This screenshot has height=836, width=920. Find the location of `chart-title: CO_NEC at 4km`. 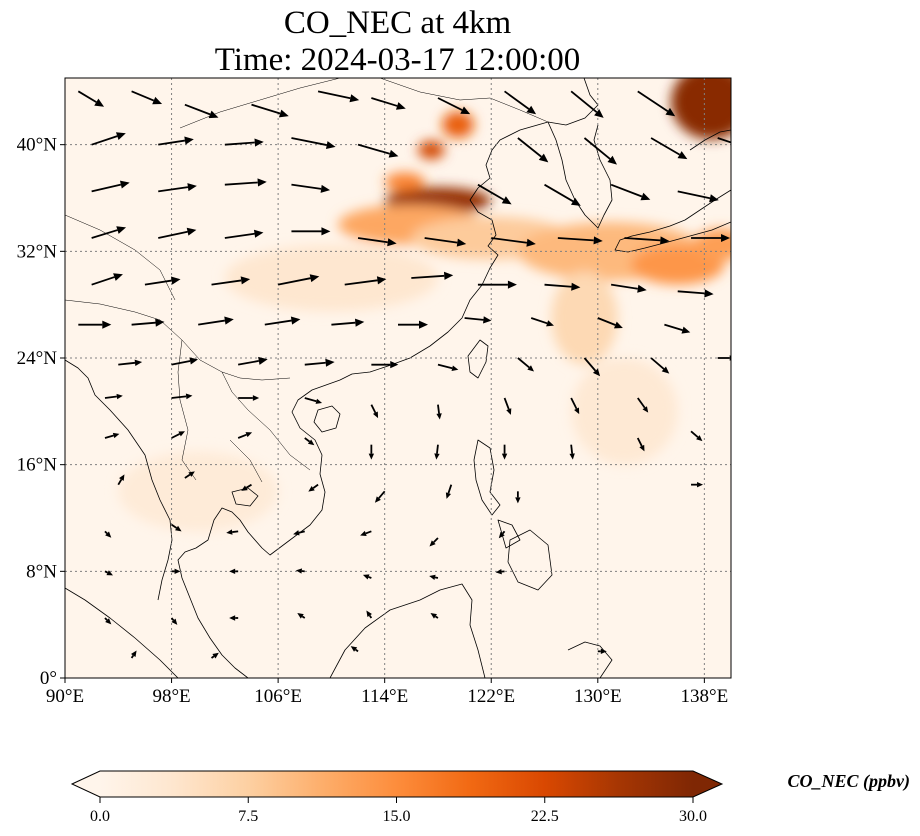

chart-title: CO_NEC at 4km is located at coordinates (397, 23).